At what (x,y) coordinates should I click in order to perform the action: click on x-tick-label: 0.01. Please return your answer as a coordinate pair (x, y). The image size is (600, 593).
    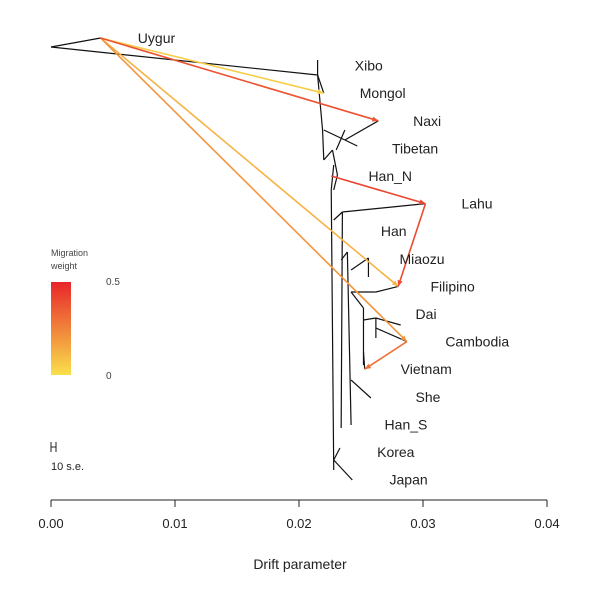
    Looking at the image, I should click on (174, 523).